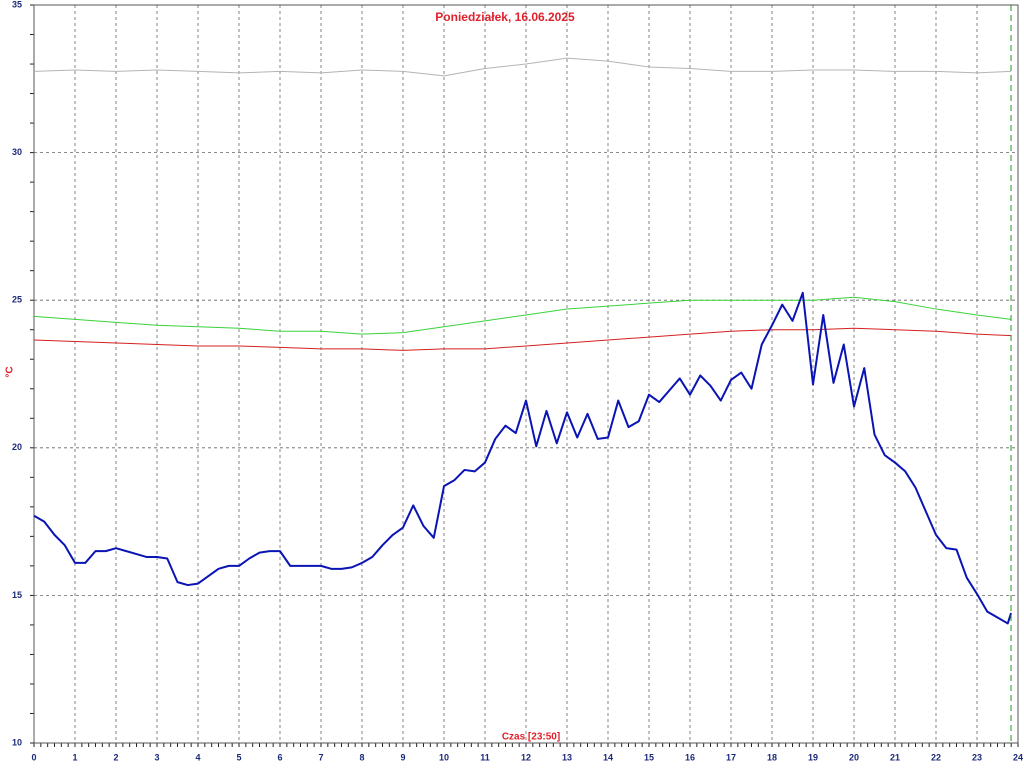 Image resolution: width=1024 pixels, height=768 pixels. What do you see at coordinates (17, 447) in the screenshot?
I see `y-tick-label: 20` at bounding box center [17, 447].